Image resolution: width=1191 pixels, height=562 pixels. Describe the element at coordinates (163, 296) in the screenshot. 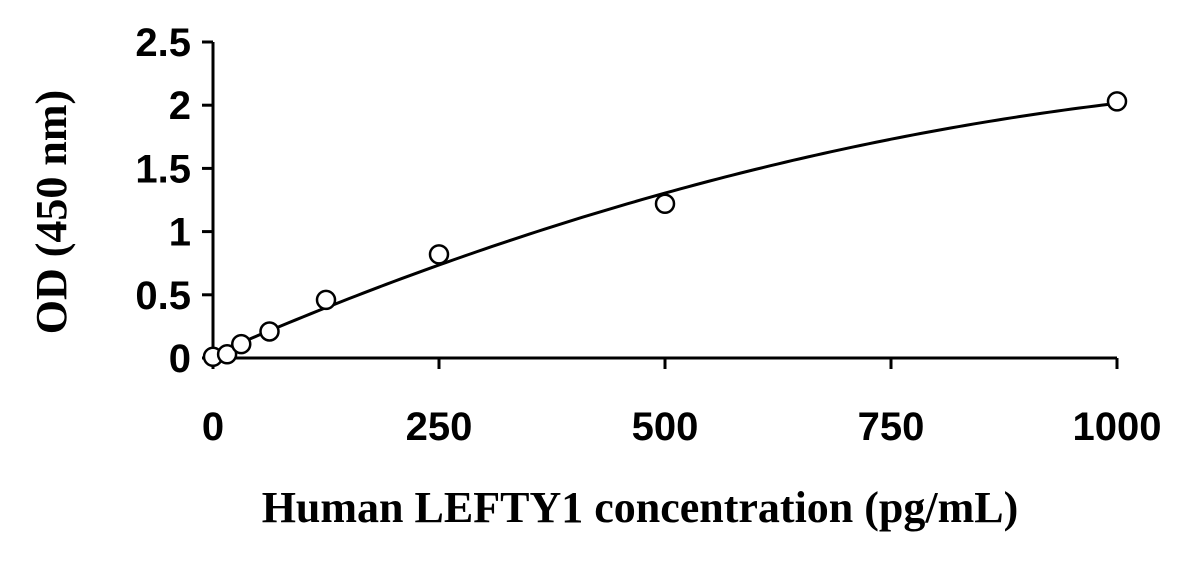

I see `y-tick-label: 0.5` at that location.